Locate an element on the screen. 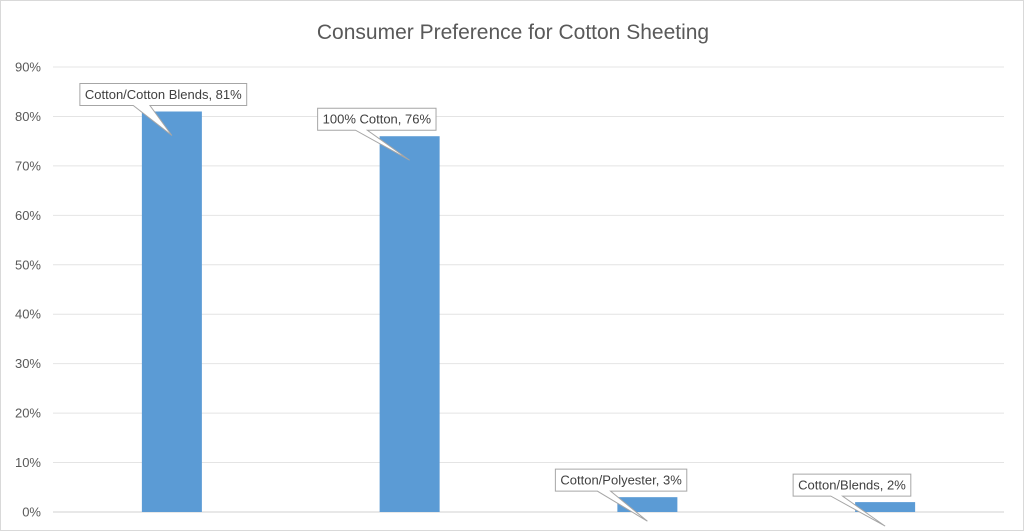  data-label: Cotton/Blends, 2% is located at coordinates (852, 485).